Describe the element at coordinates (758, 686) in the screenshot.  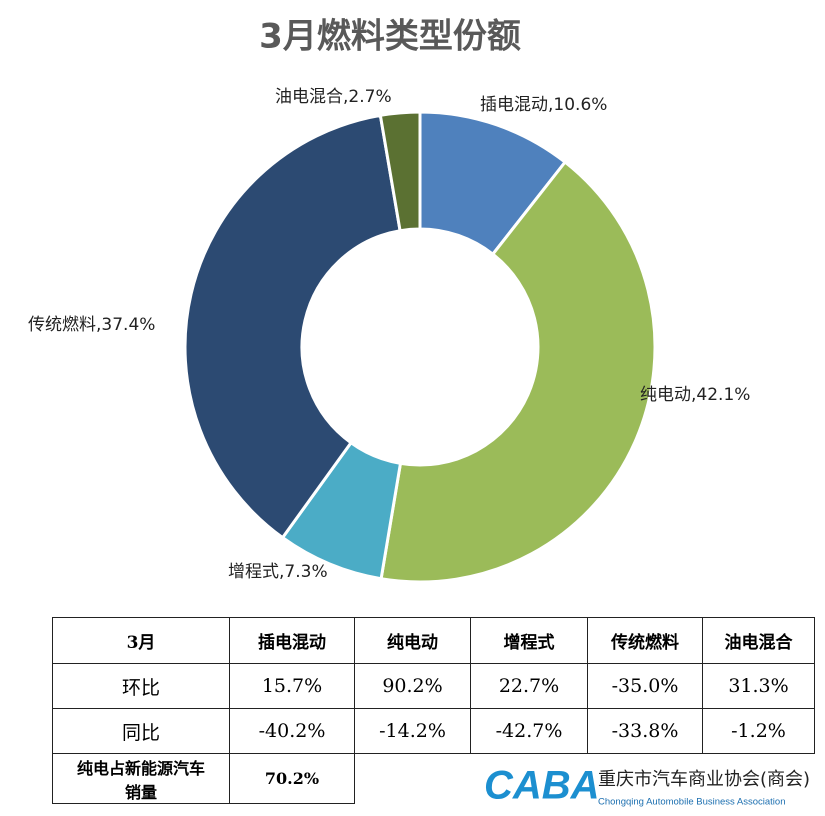
I see `table-cell: 31.3%` at that location.